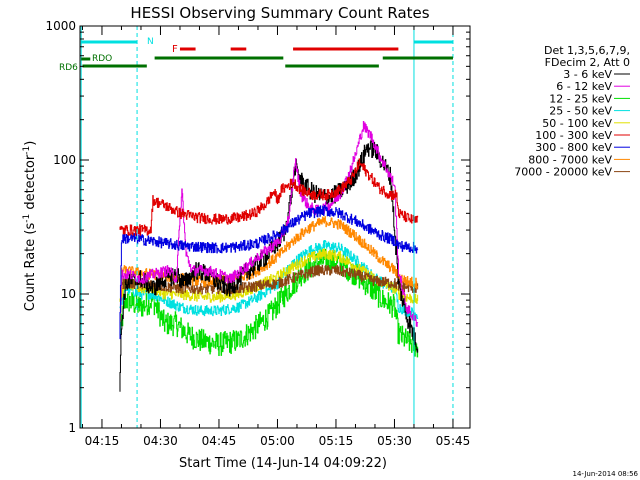  Describe the element at coordinates (60, 26) in the screenshot. I see `y-tick-label: 1000` at that location.